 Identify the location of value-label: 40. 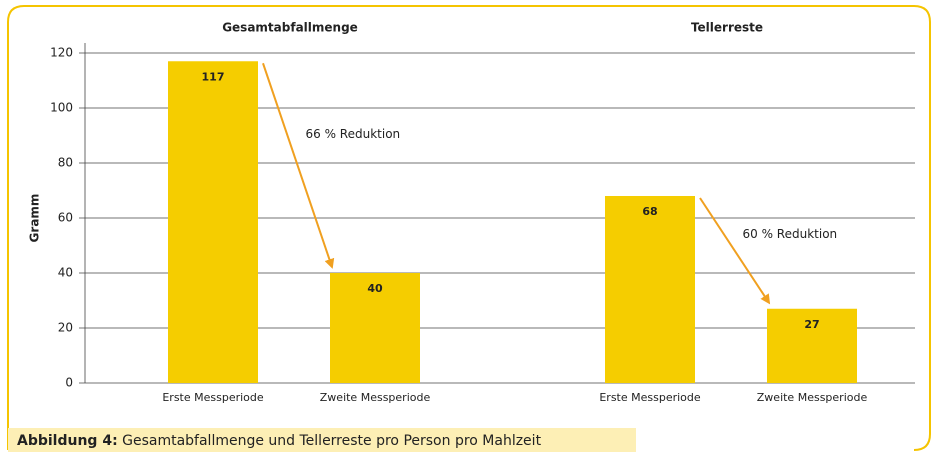
(375, 288).